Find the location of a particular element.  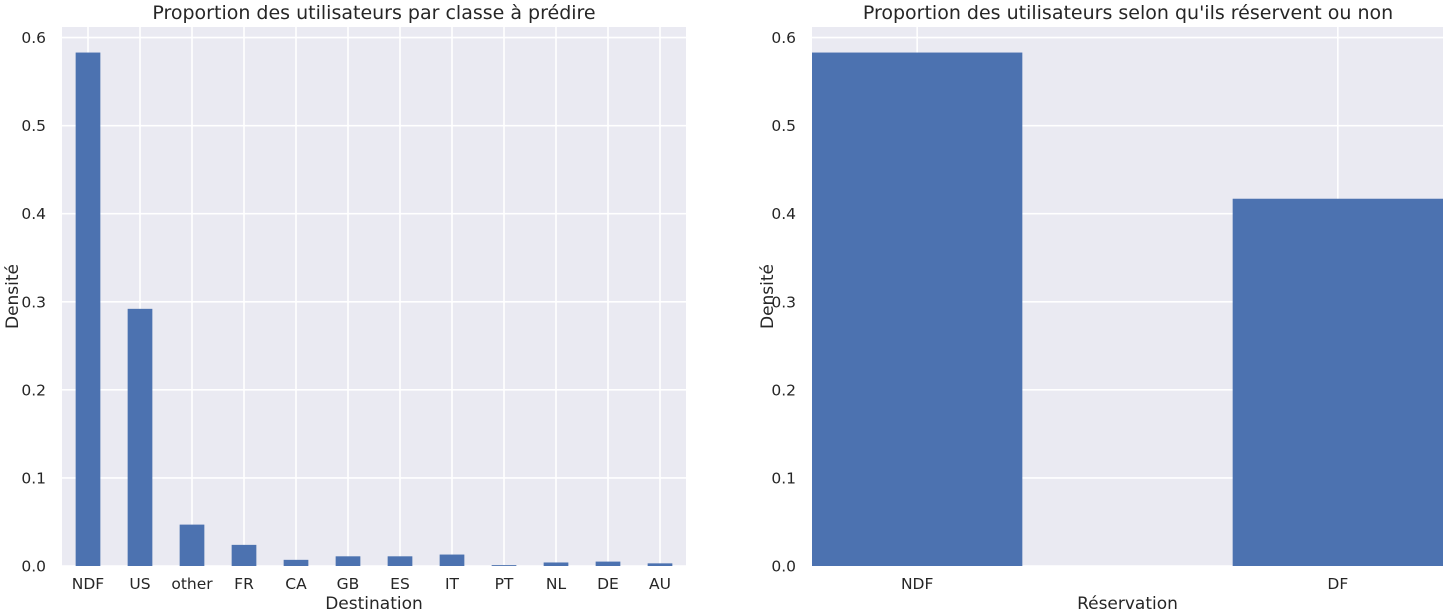

x-tick-label: DE is located at coordinates (608, 584).